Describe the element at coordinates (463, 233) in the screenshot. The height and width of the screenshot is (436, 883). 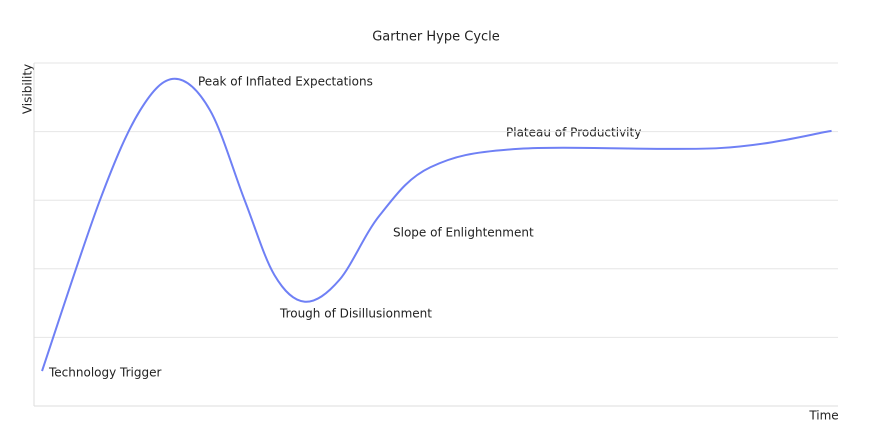
I see `annotation: Slope of Enlightenment` at that location.